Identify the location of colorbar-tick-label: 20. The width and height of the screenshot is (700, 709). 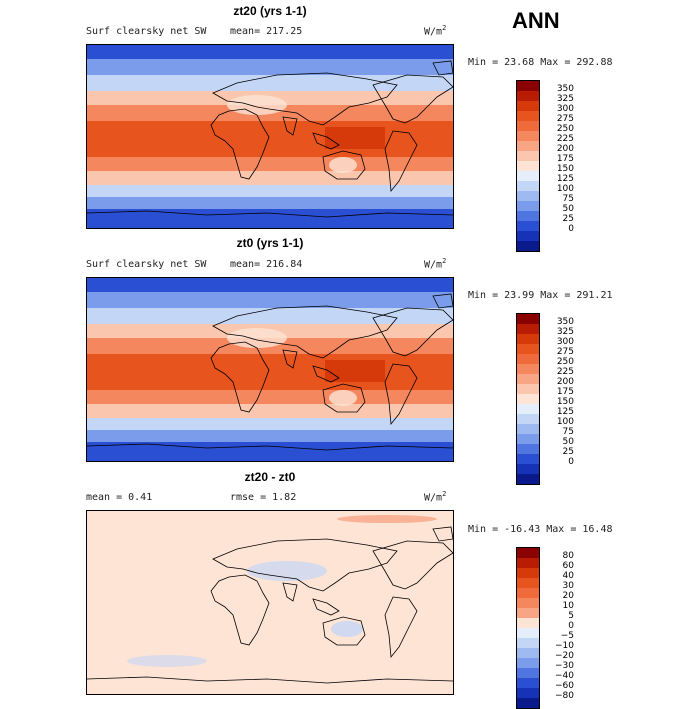
(568, 596).